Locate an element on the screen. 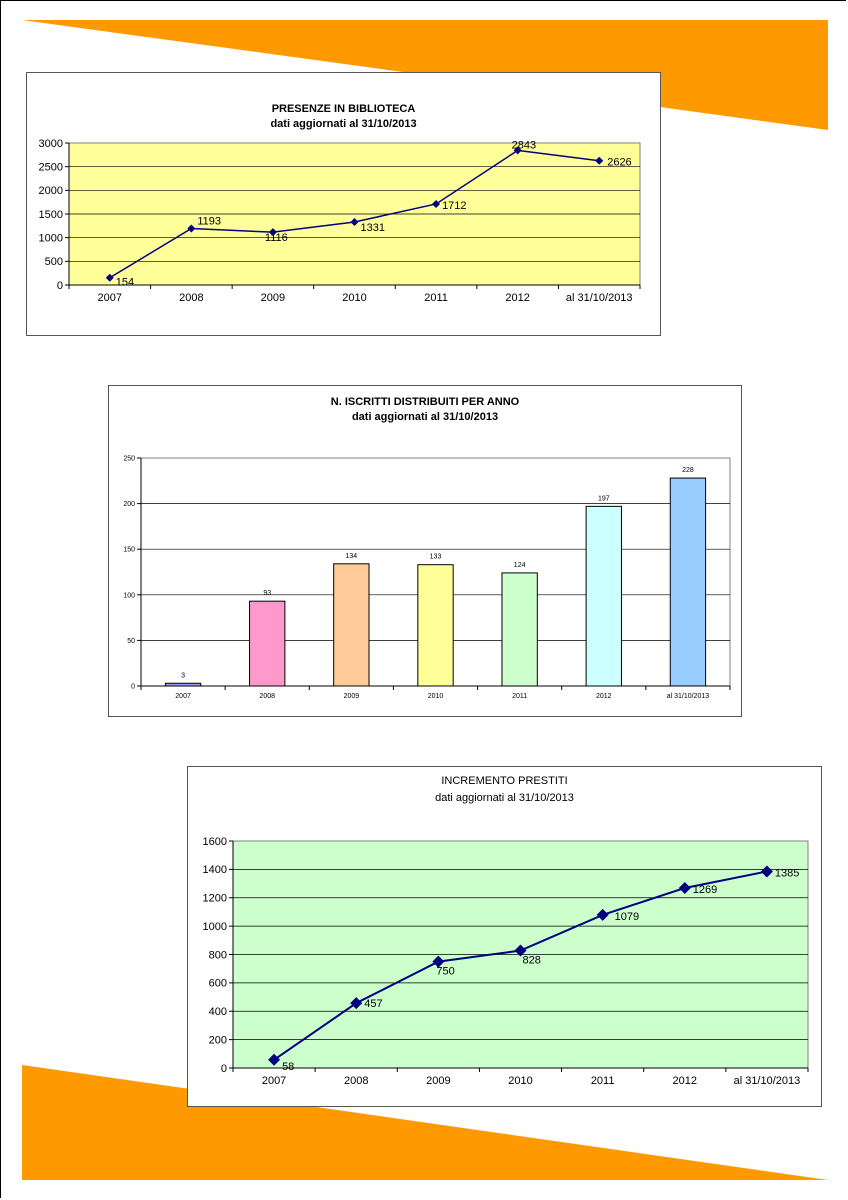 Image resolution: width=848 pixels, height=1200 pixels. data-label: 828 is located at coordinates (532, 961).